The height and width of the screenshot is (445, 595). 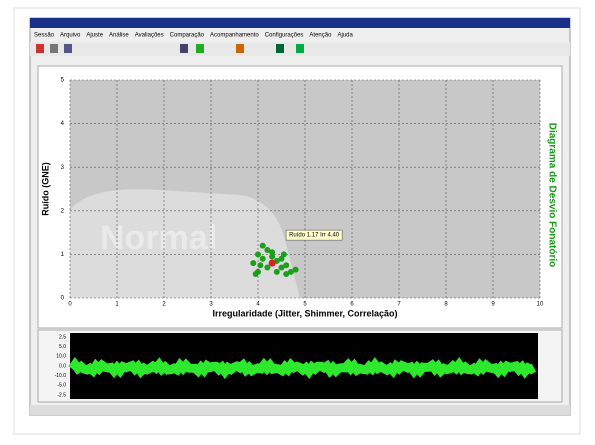 What do you see at coordinates (70, 36) in the screenshot?
I see `menu-item: Arquivo` at bounding box center [70, 36].